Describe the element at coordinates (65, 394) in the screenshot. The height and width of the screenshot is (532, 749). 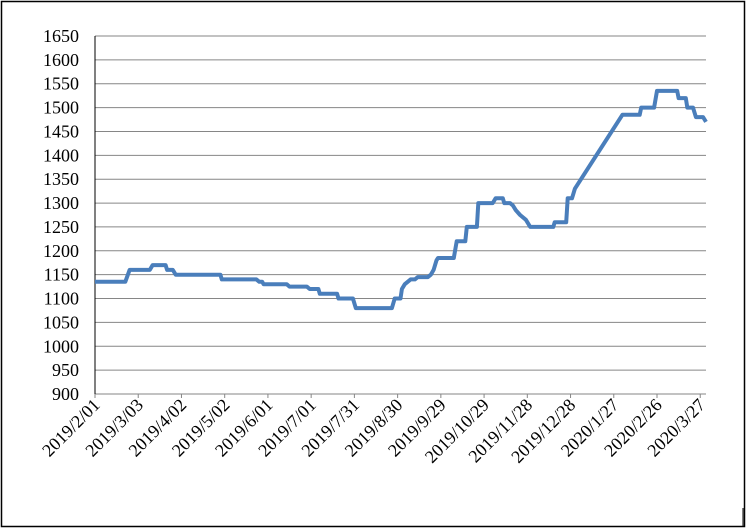
I see `y-tick-label: 900` at that location.